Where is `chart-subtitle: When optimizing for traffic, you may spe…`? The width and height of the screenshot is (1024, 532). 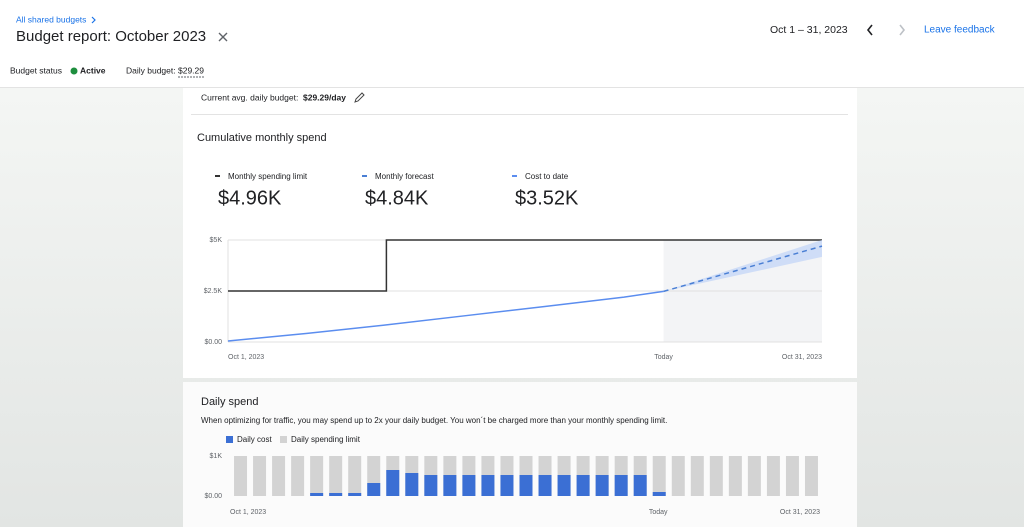 chart-subtitle: When optimizing for traffic, you may spe… is located at coordinates (434, 420).